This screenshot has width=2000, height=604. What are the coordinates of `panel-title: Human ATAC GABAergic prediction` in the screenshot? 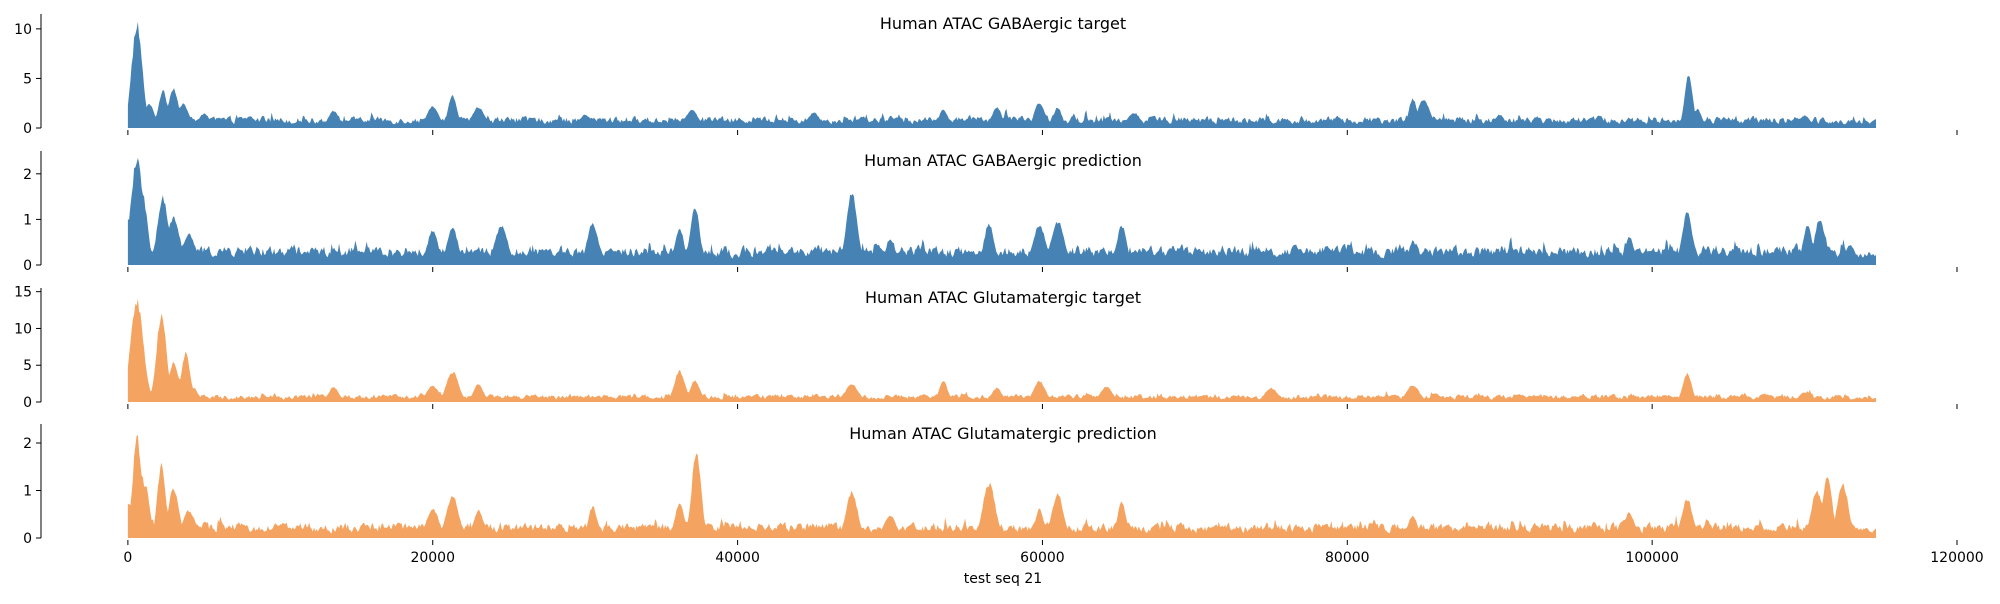 It's located at (1003, 160).